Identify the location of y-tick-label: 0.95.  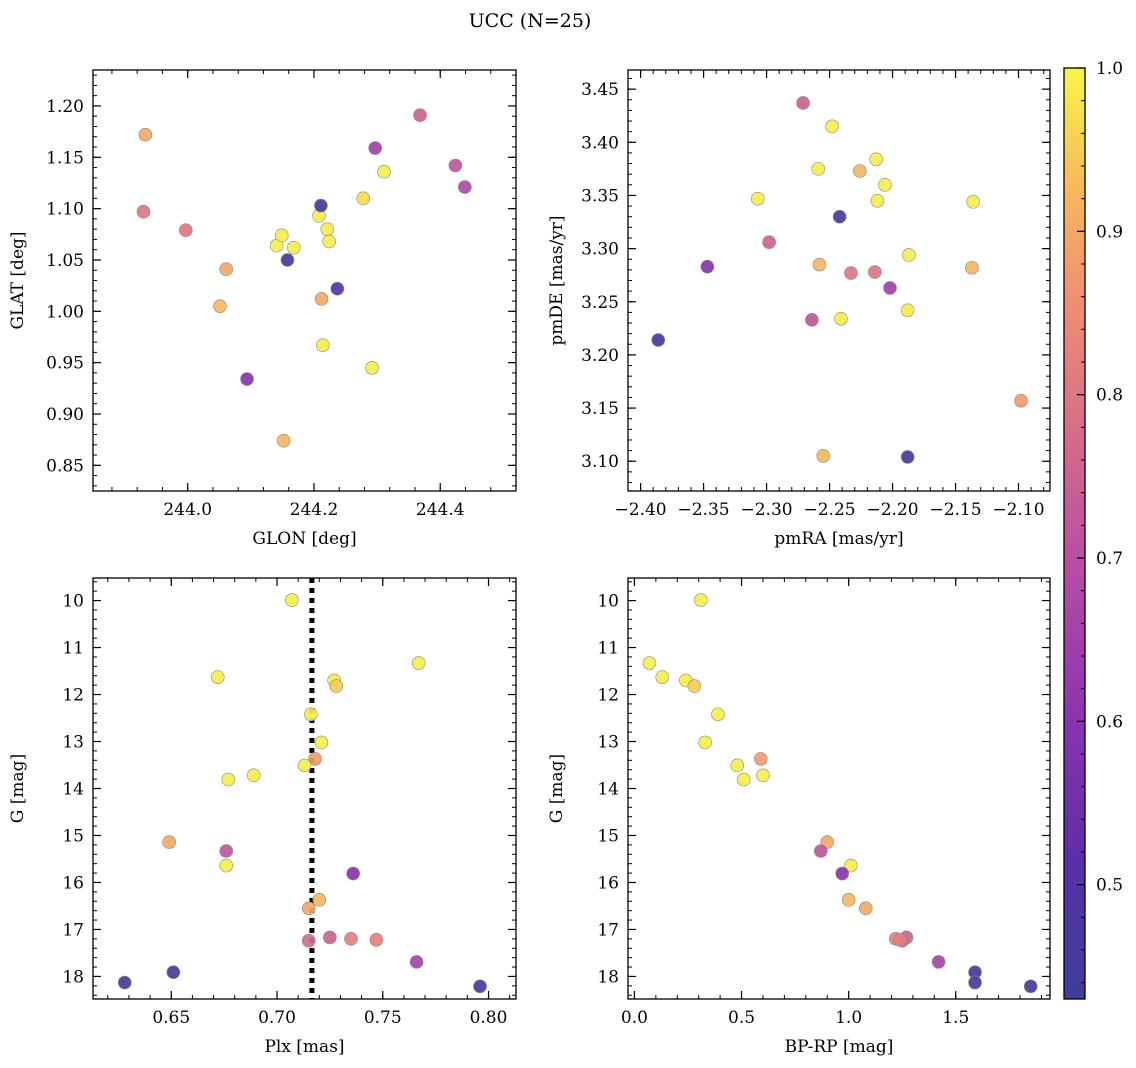
(65, 364).